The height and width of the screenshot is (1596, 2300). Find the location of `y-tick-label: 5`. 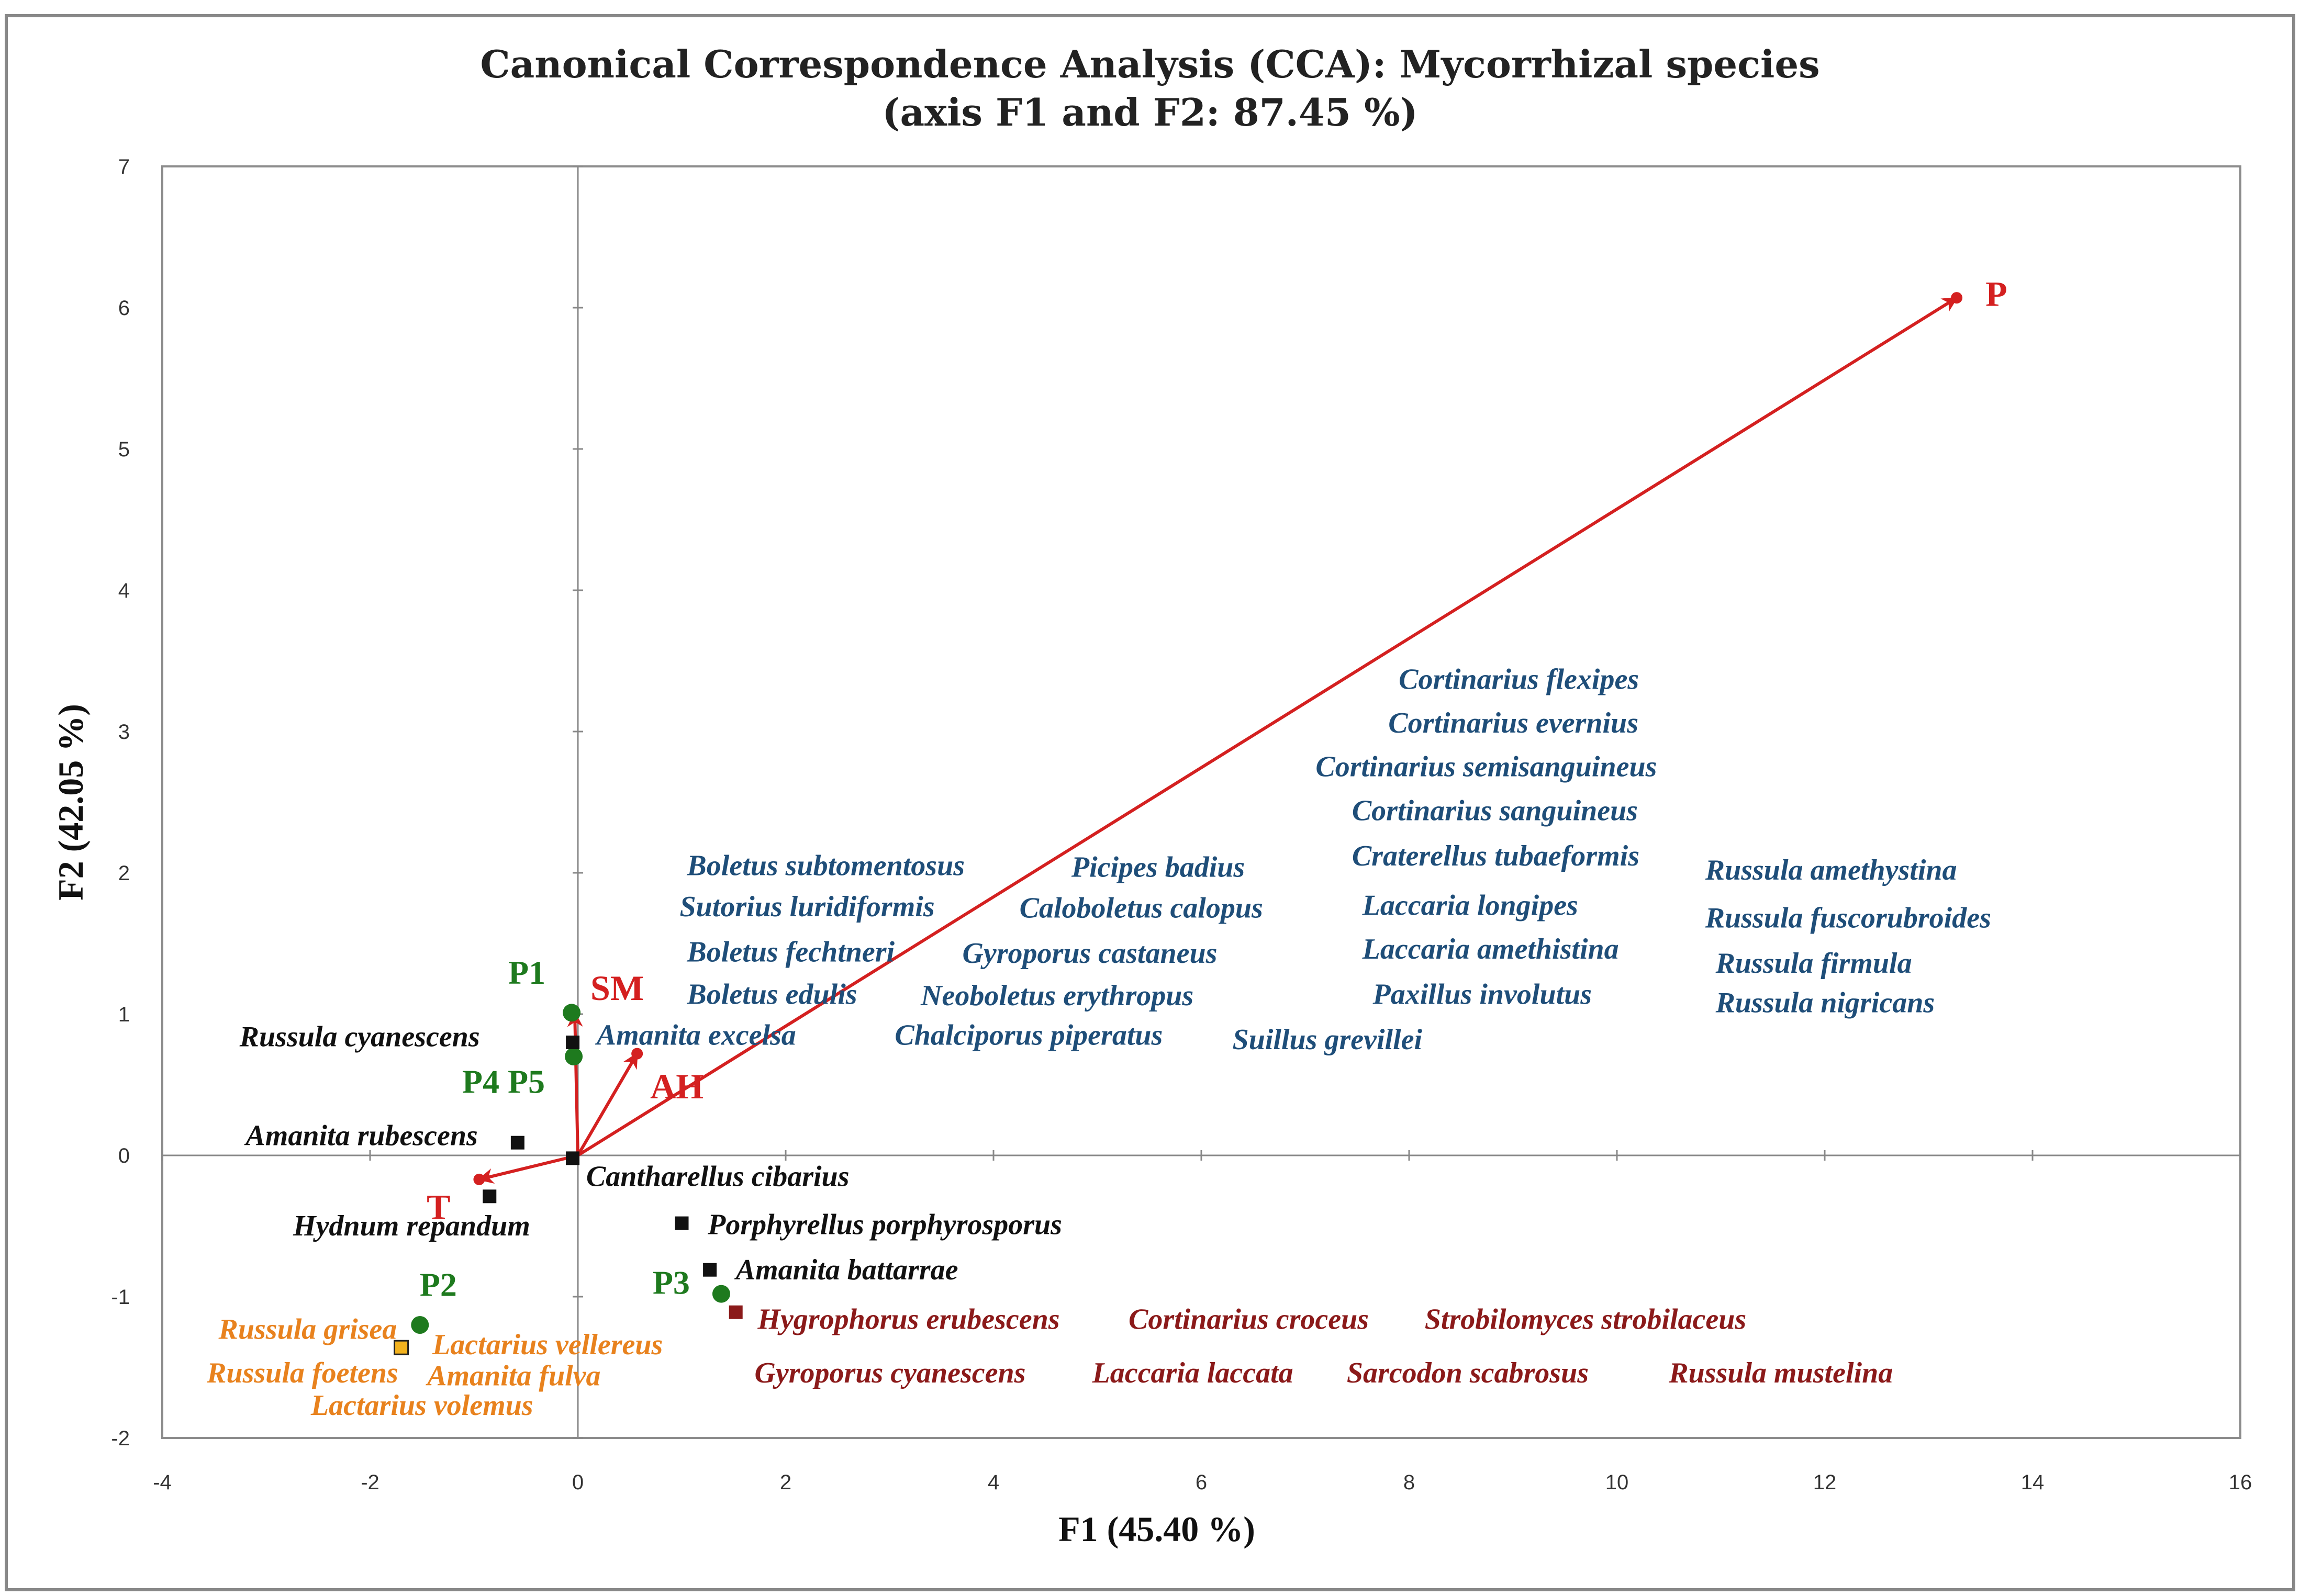

y-tick-label: 5 is located at coordinates (124, 449).